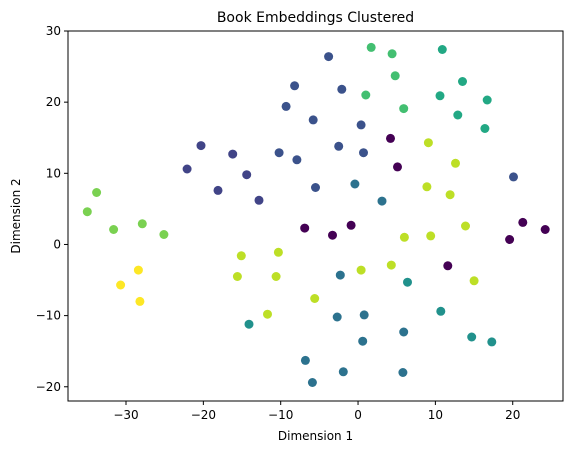 This screenshot has height=453, width=574. I want to click on x-tick-label: 10, so click(435, 415).